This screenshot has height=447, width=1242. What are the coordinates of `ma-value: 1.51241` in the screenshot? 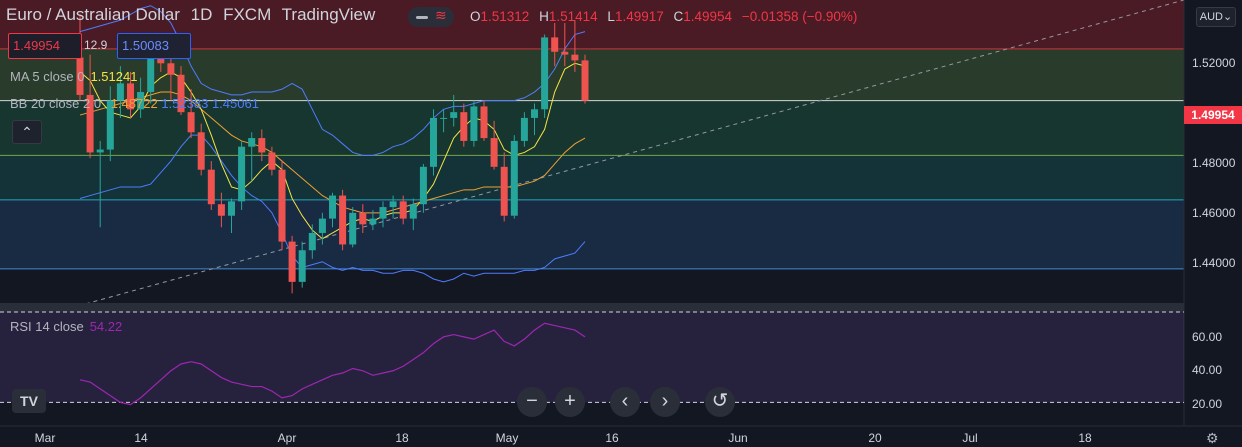 It's located at (114, 76).